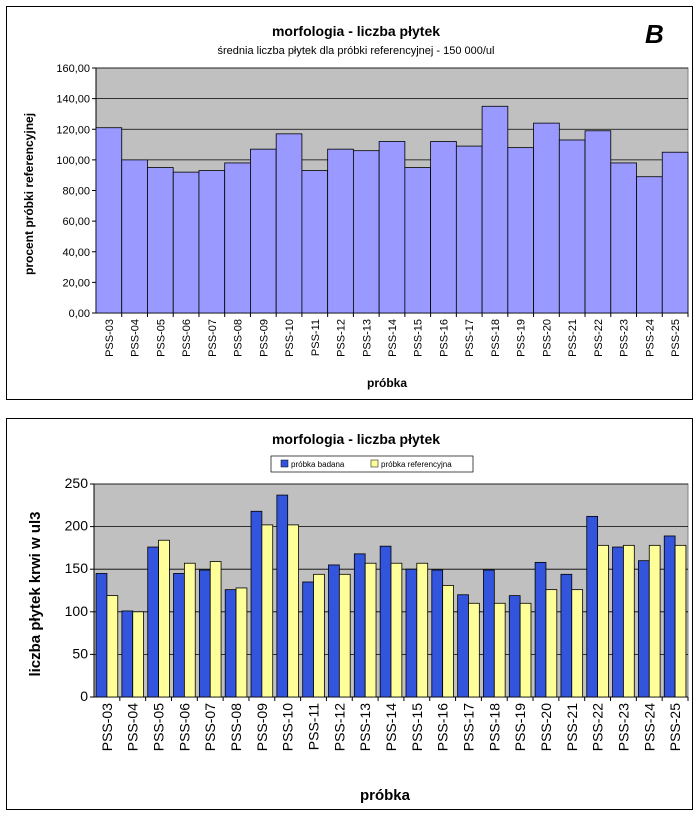  Describe the element at coordinates (288, 727) in the screenshot. I see `x-tick-label: PSS-10` at that location.